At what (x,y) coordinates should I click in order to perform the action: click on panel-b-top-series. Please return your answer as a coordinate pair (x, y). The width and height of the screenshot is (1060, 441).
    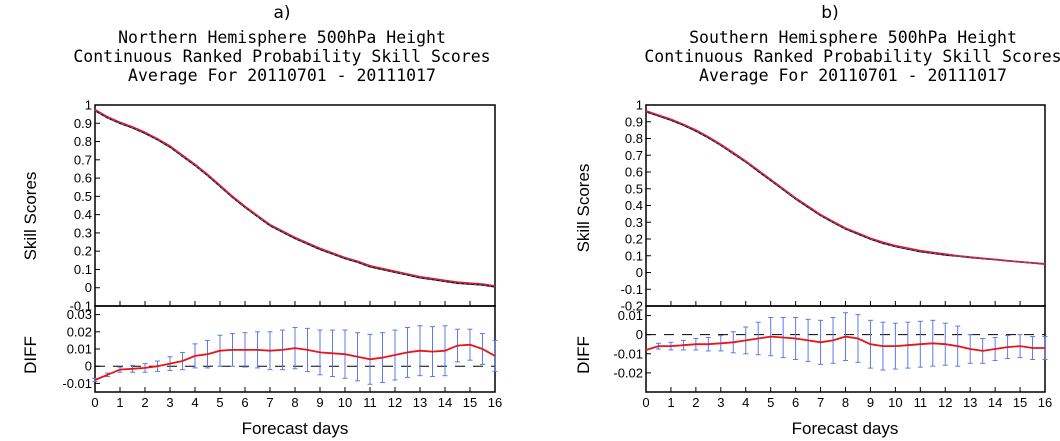
    Looking at the image, I should click on (845, 187).